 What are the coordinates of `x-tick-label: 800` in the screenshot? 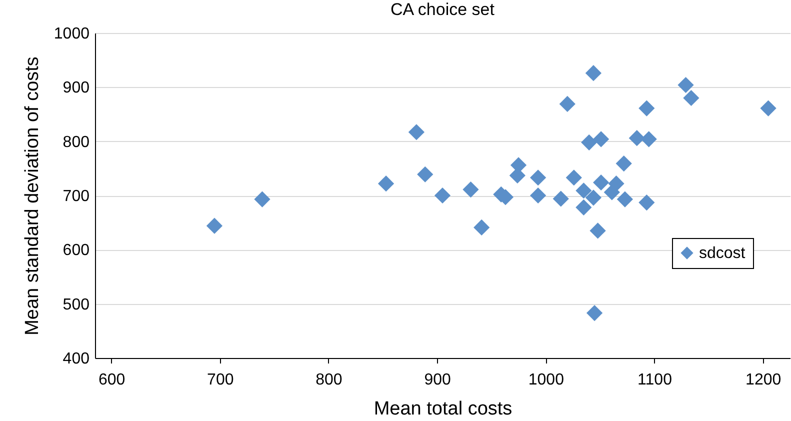 It's located at (329, 380).